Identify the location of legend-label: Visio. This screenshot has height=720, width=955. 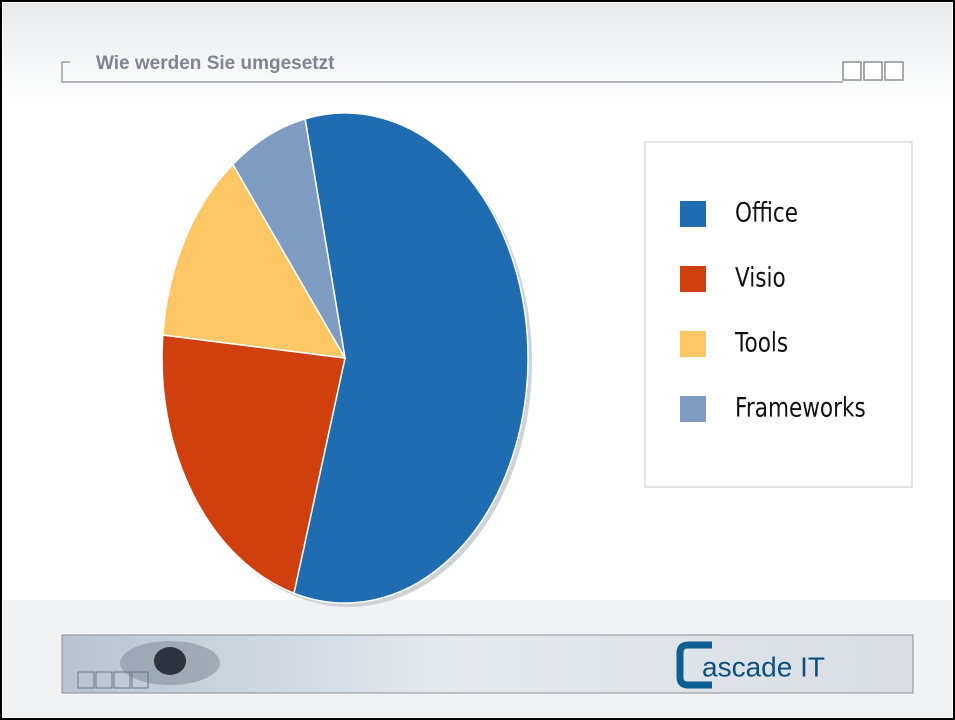
(760, 277).